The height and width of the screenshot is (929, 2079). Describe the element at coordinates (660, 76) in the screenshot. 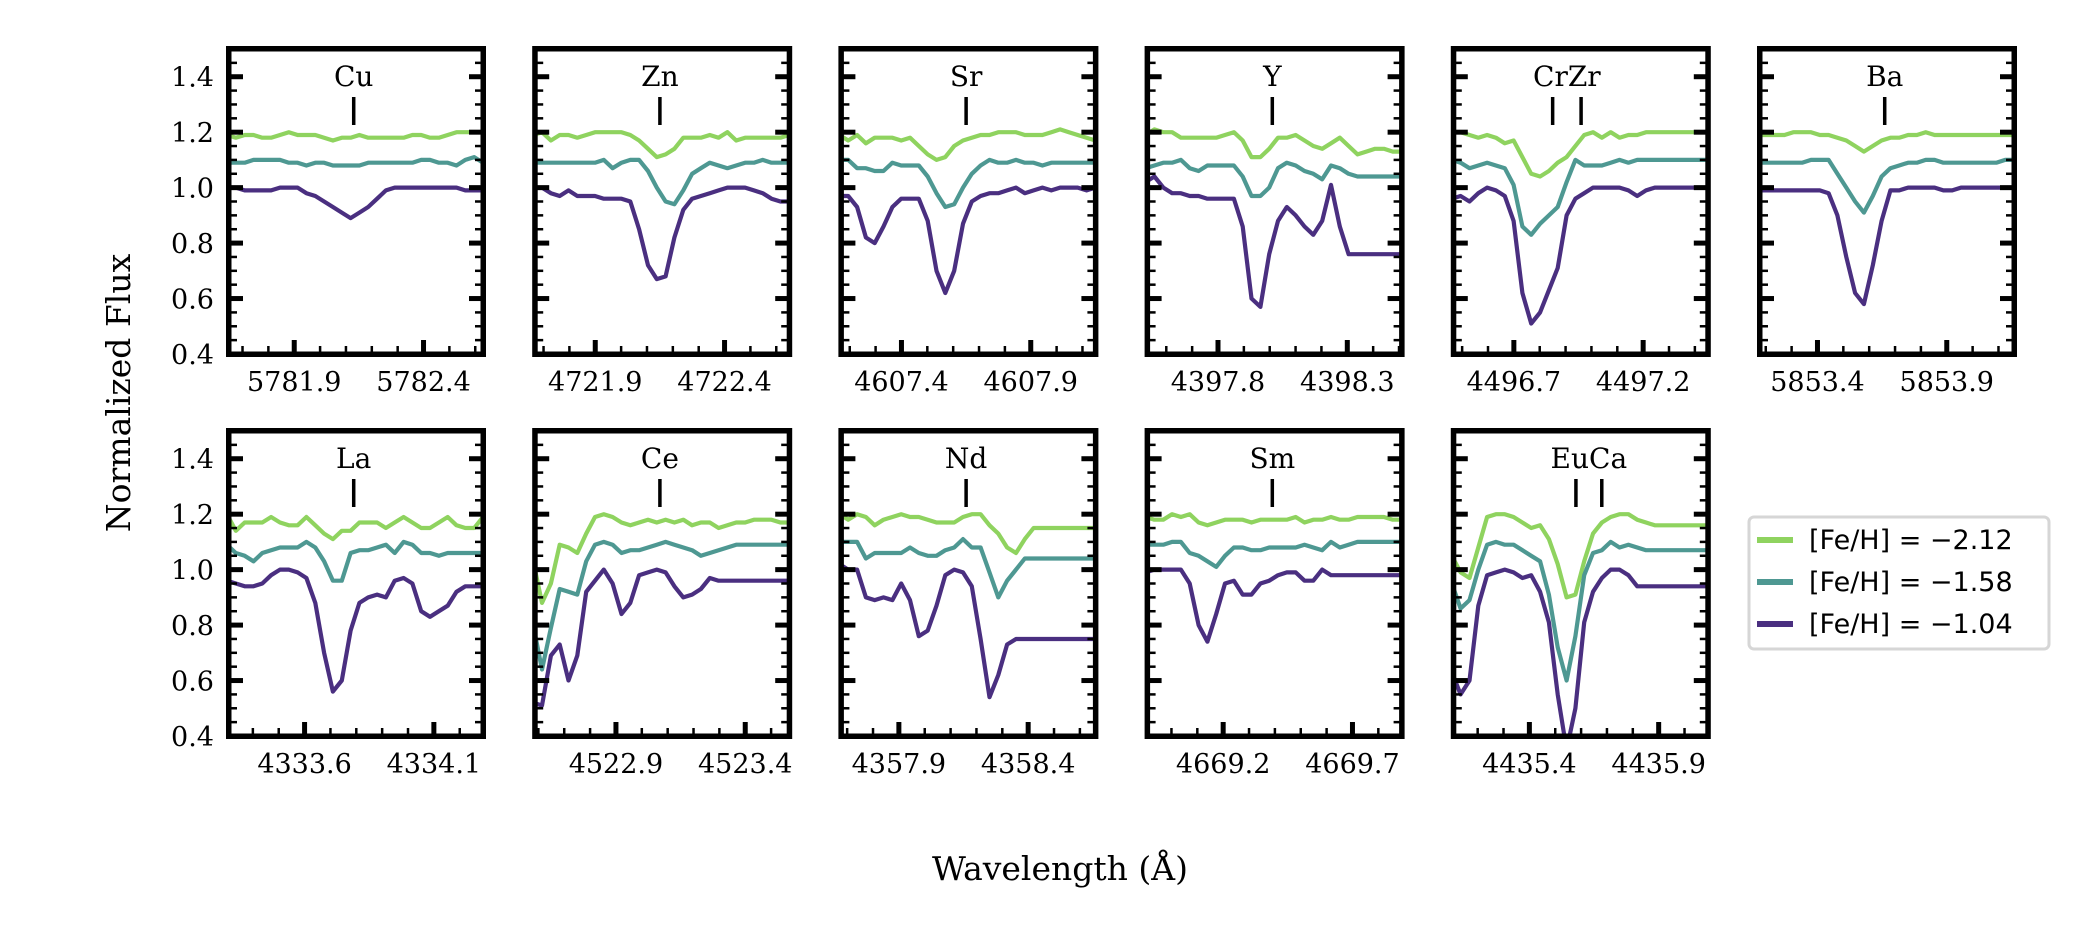

I see `panel-element-label: Zn` at that location.